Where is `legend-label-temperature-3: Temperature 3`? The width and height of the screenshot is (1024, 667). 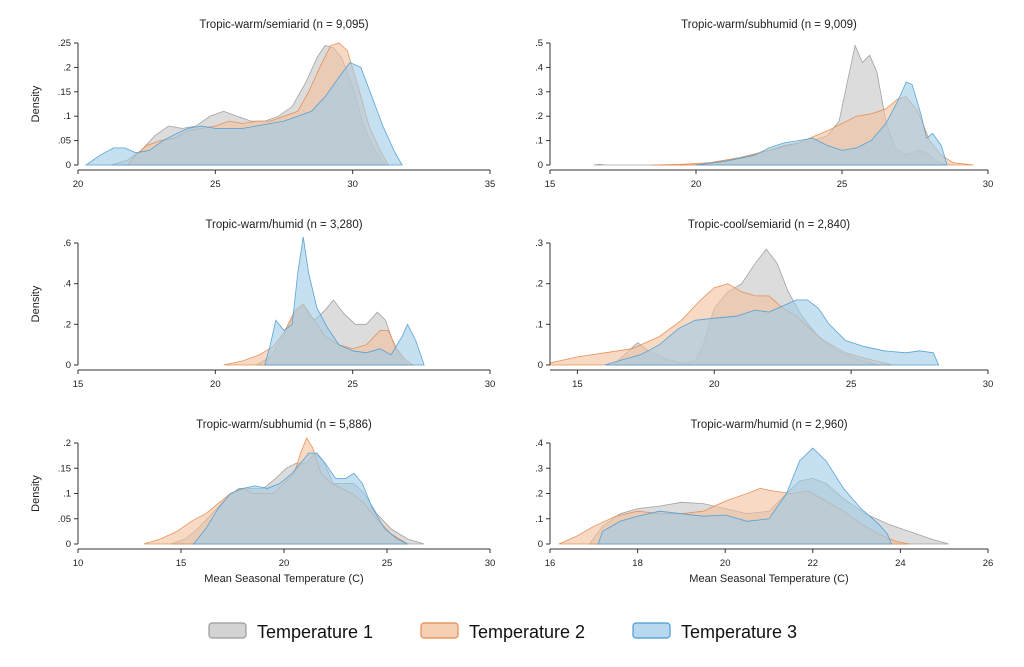
legend-label-temperature-3: Temperature 3 is located at coordinates (739, 632).